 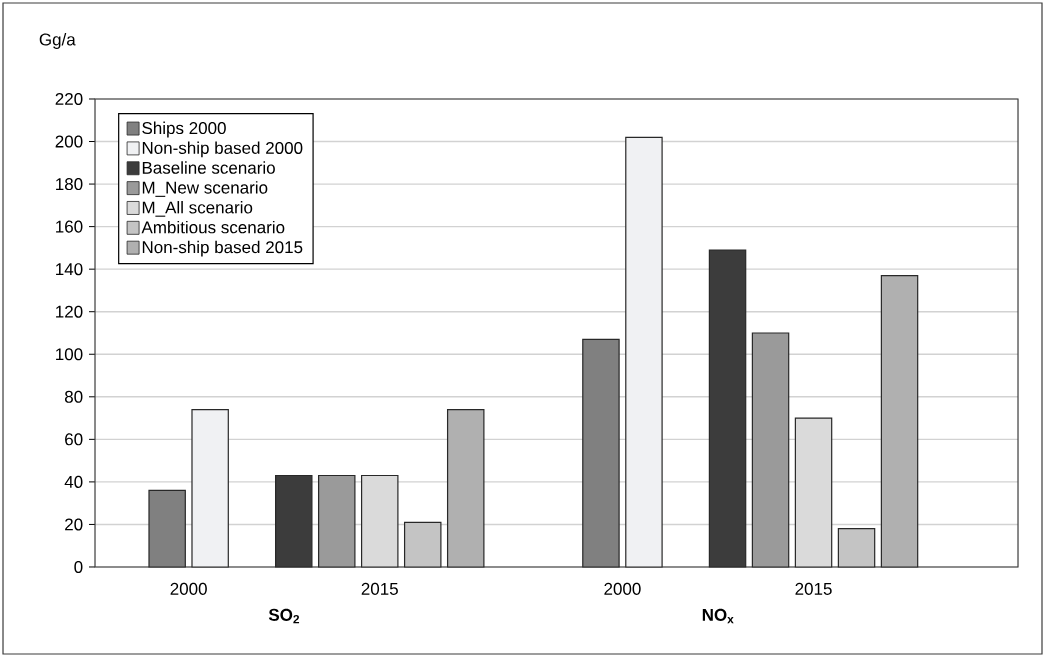 I want to click on y-tick-label: 220, so click(x=69, y=99).